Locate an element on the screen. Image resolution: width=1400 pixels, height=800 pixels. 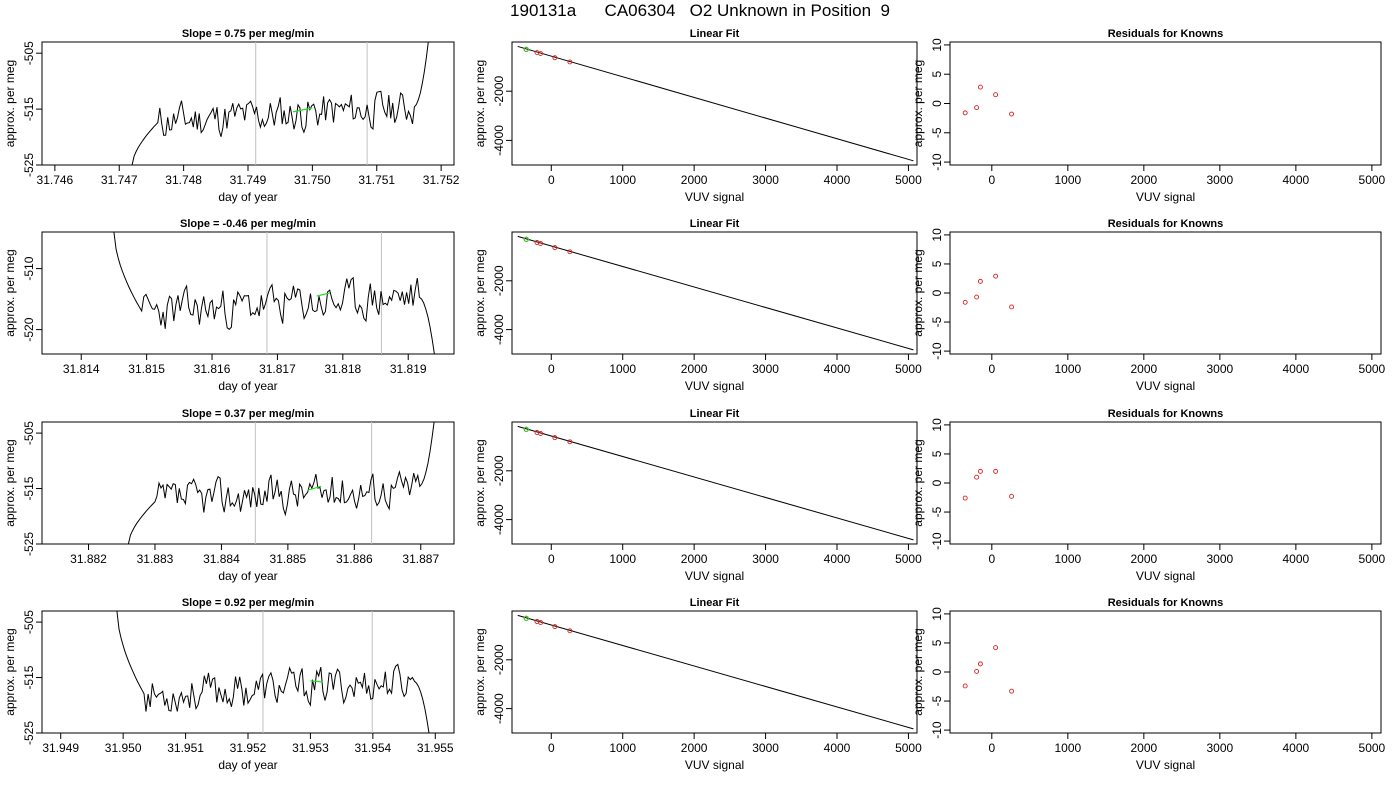
y-tick-label: -5 is located at coordinates (937, 700).